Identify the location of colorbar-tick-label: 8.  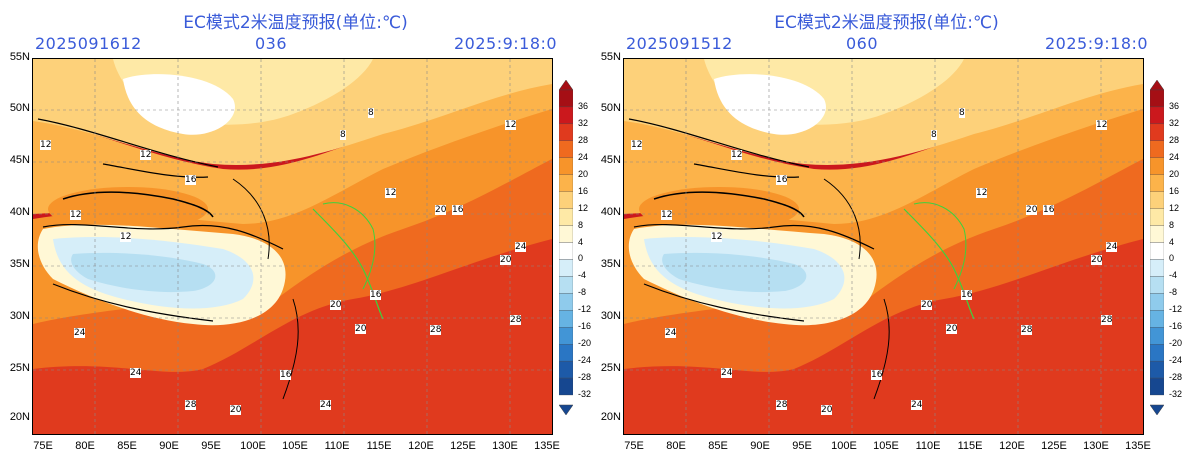
(581, 224).